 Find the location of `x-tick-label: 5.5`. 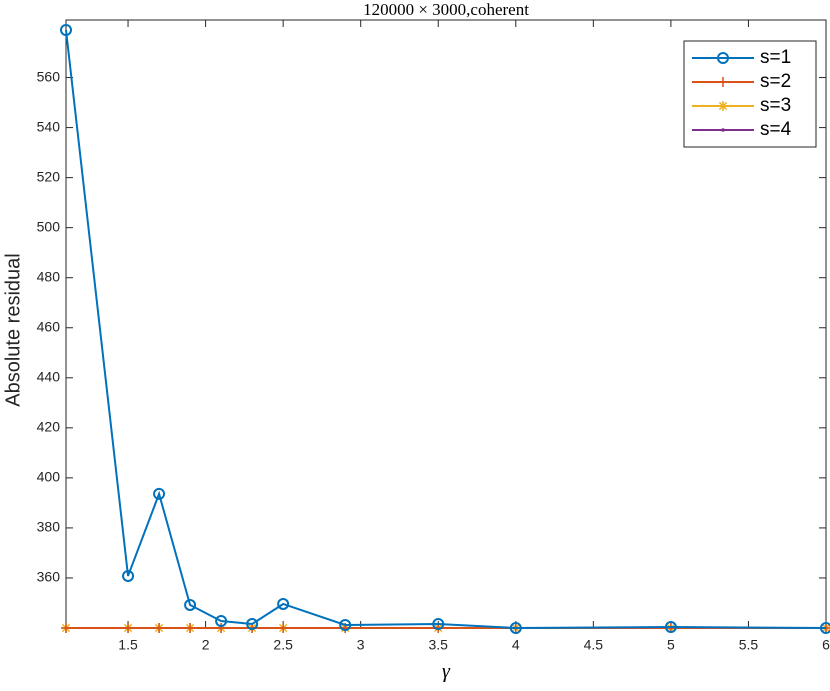

x-tick-label: 5.5 is located at coordinates (749, 645).